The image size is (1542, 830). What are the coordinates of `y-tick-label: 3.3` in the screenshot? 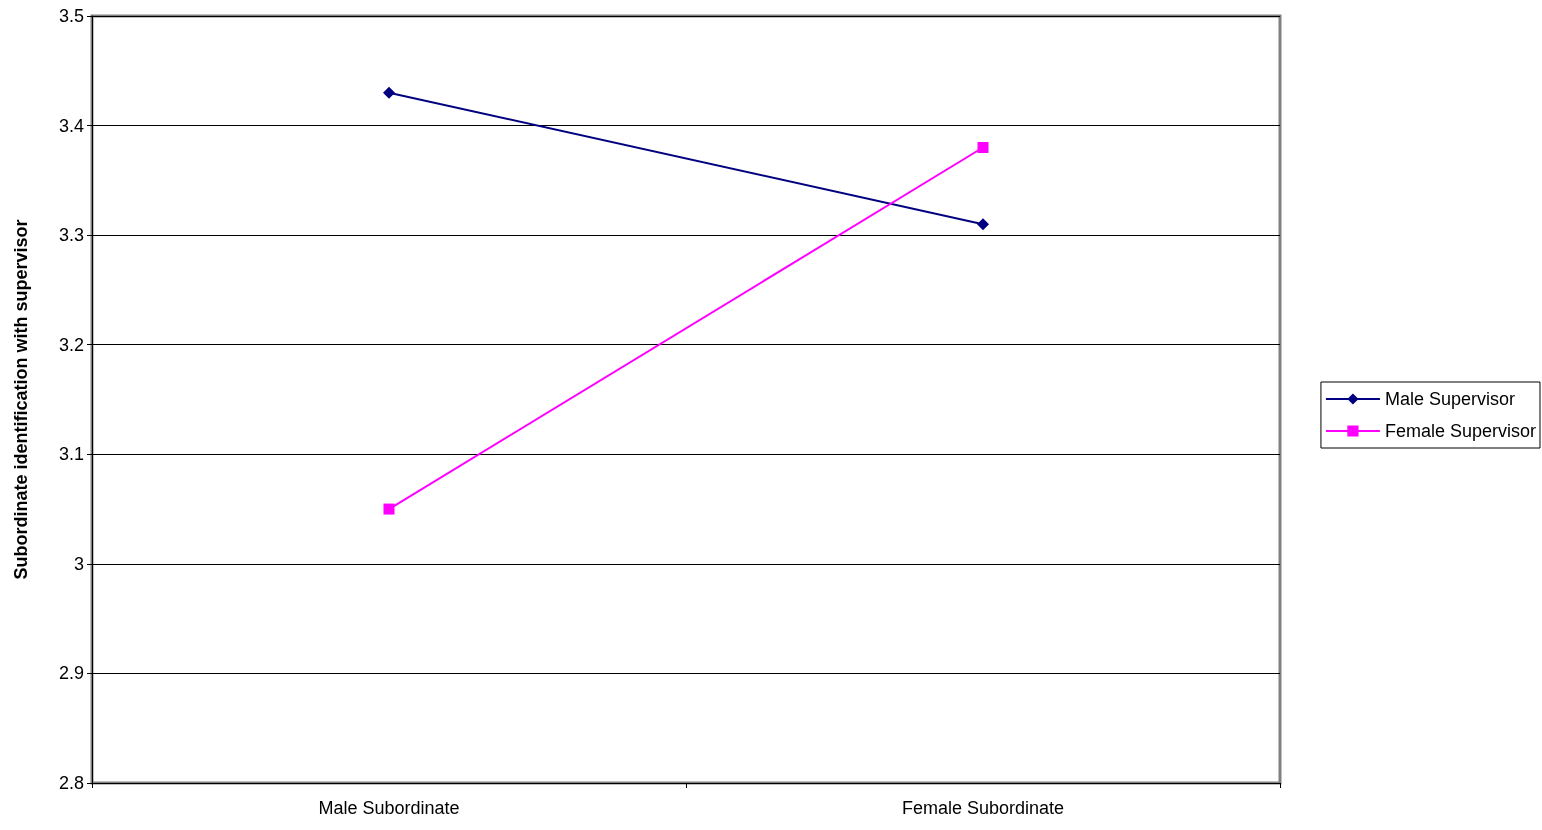 It's located at (71, 235).